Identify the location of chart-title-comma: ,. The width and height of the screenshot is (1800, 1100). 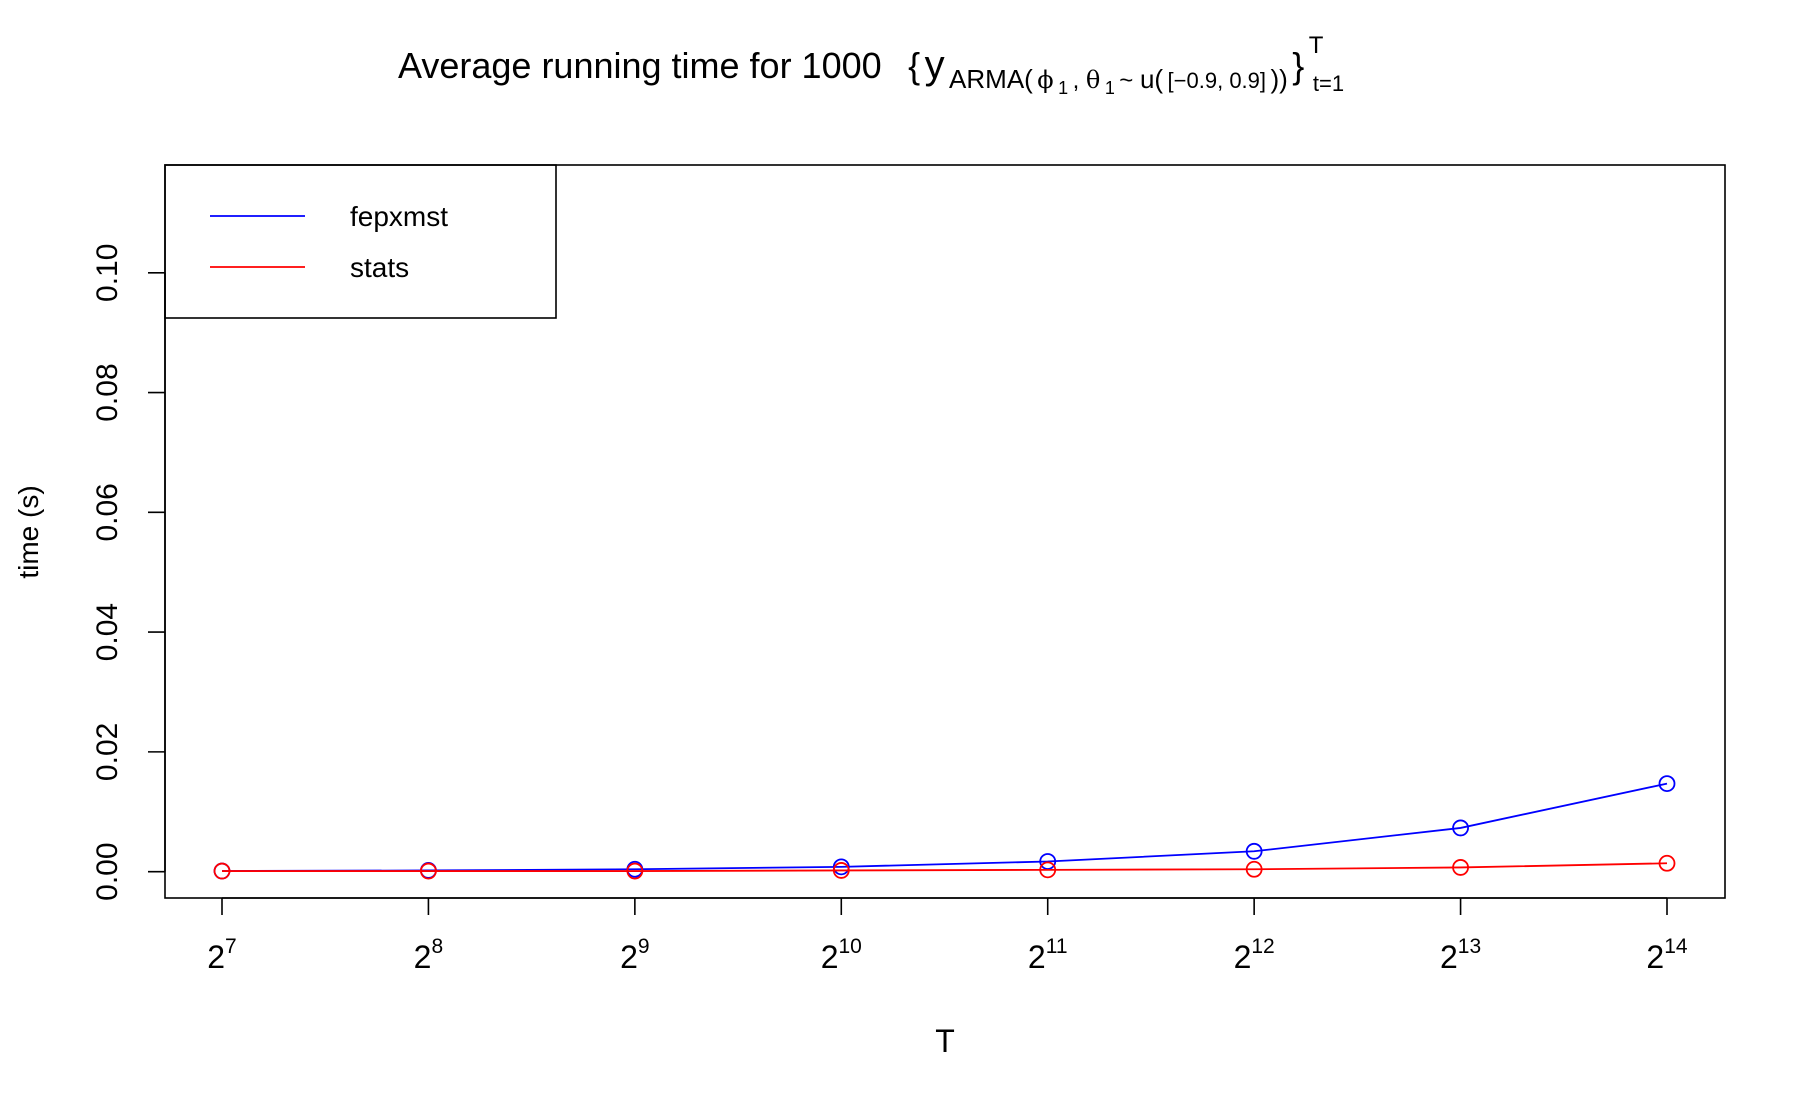
(1079, 80).